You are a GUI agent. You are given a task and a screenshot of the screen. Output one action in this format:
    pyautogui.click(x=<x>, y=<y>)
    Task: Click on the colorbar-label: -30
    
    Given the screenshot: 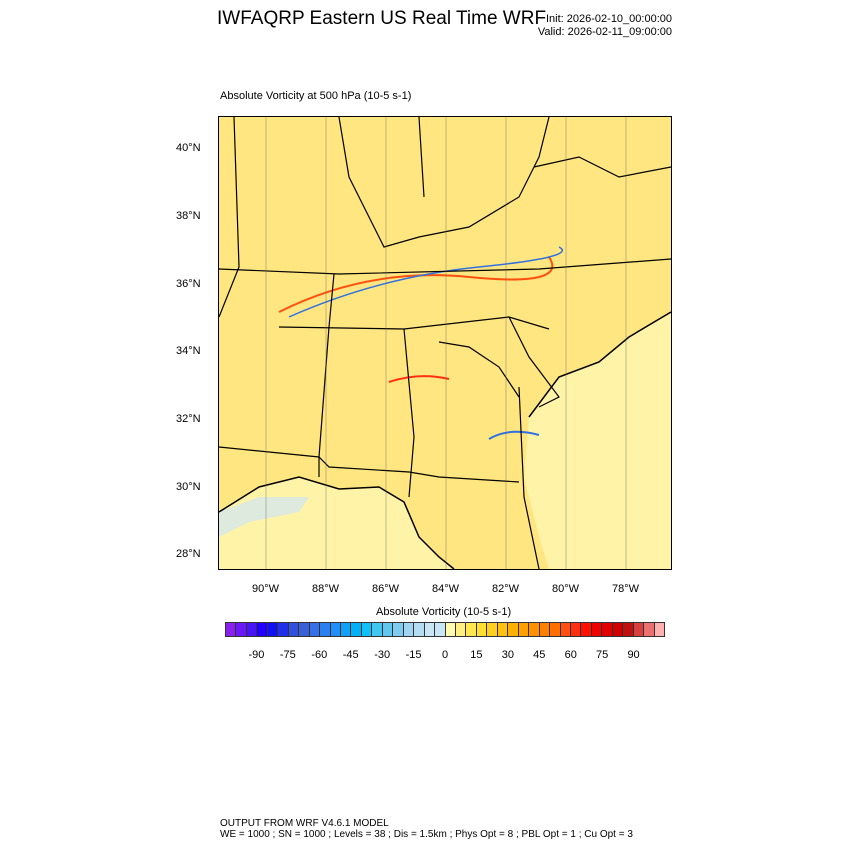 What is the action you would take?
    pyautogui.click(x=382, y=655)
    